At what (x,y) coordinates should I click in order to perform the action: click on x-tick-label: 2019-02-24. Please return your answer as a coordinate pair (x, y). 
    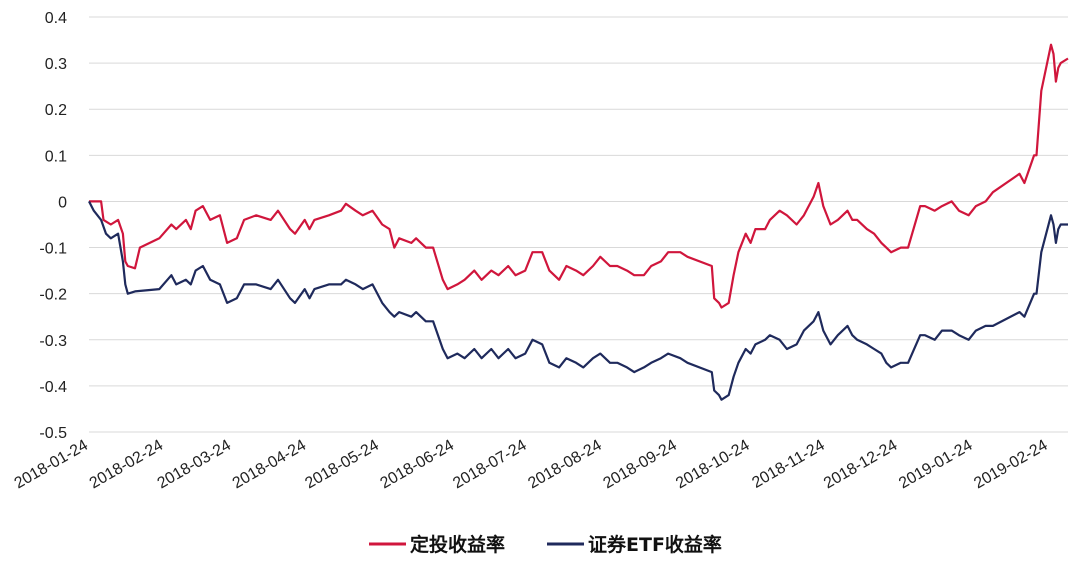
    Looking at the image, I should click on (1010, 465).